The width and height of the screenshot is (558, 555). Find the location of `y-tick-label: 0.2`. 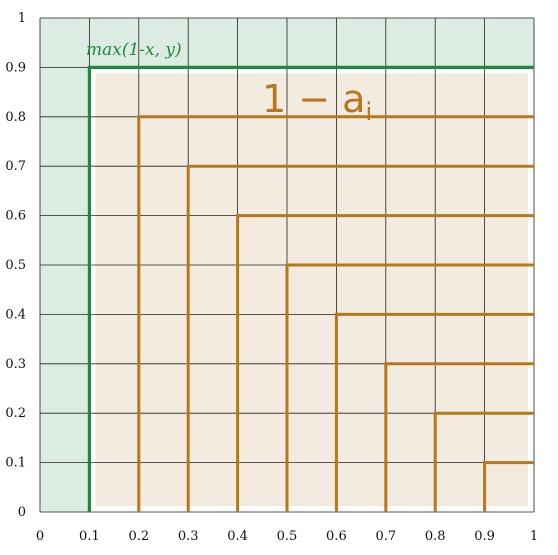

y-tick-label: 0.2 is located at coordinates (15, 413).